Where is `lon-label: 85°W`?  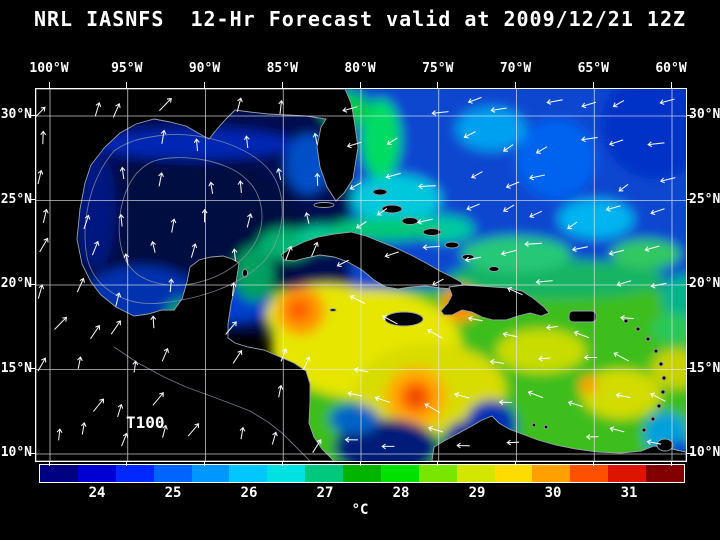 lon-label: 85°W is located at coordinates (282, 68).